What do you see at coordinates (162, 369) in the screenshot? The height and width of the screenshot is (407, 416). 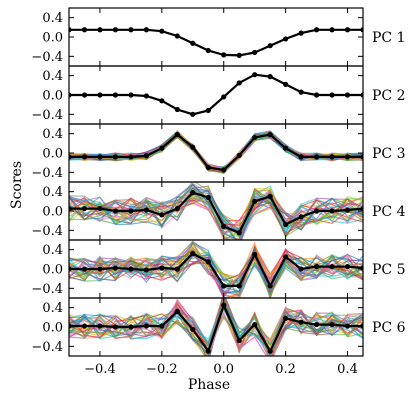 I see `x-tick-label: −0.2` at bounding box center [162, 369].